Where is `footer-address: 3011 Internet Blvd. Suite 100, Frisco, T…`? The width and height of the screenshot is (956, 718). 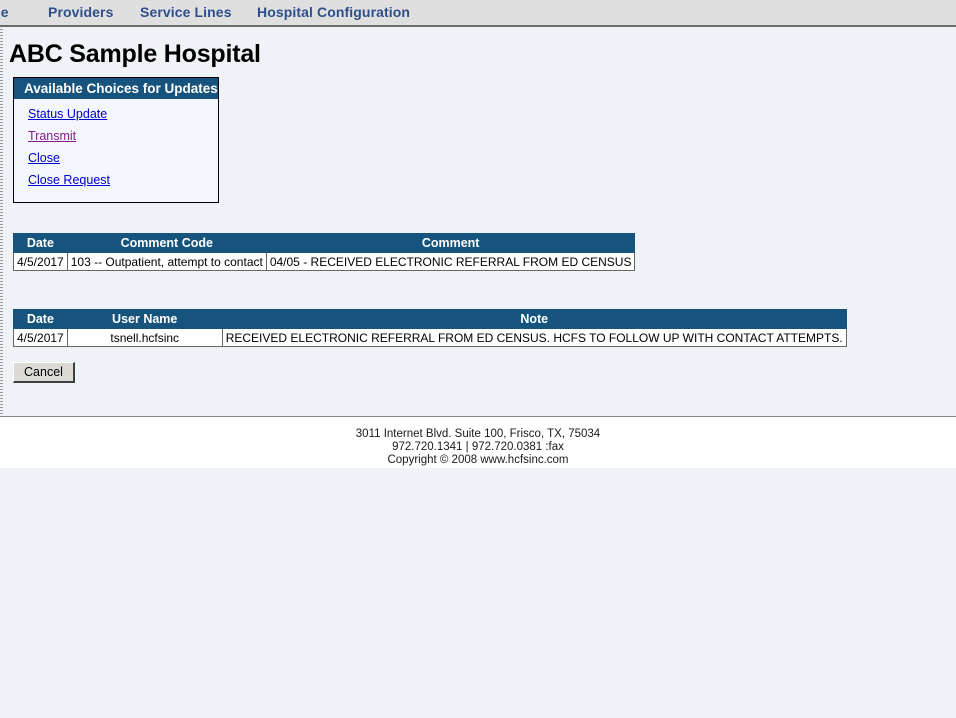 footer-address: 3011 Internet Blvd. Suite 100, Frisco, T… is located at coordinates (478, 434).